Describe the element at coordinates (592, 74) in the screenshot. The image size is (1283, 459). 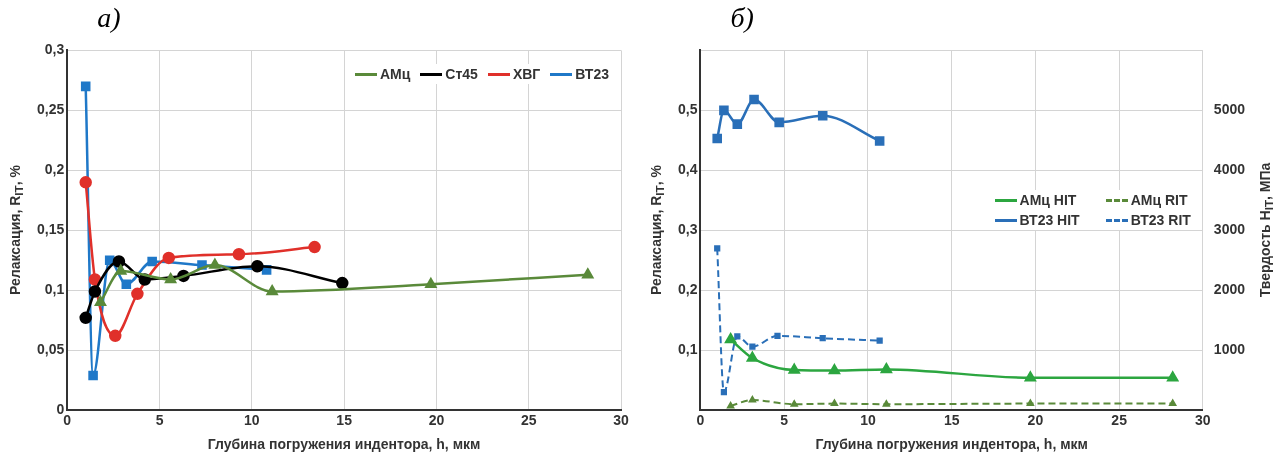
I see `legend-label: ВТ23` at that location.